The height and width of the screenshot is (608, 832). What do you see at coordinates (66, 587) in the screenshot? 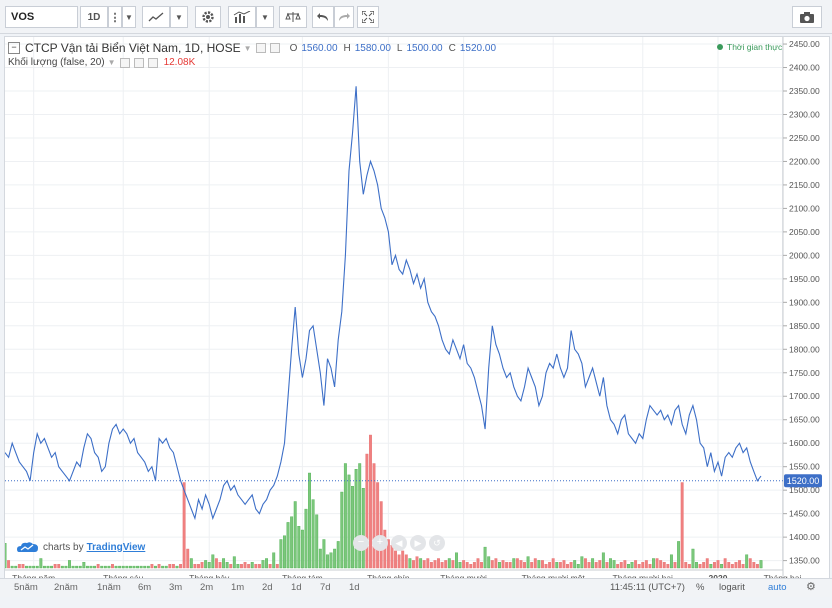
I see `range-2y: 2năm` at bounding box center [66, 587].